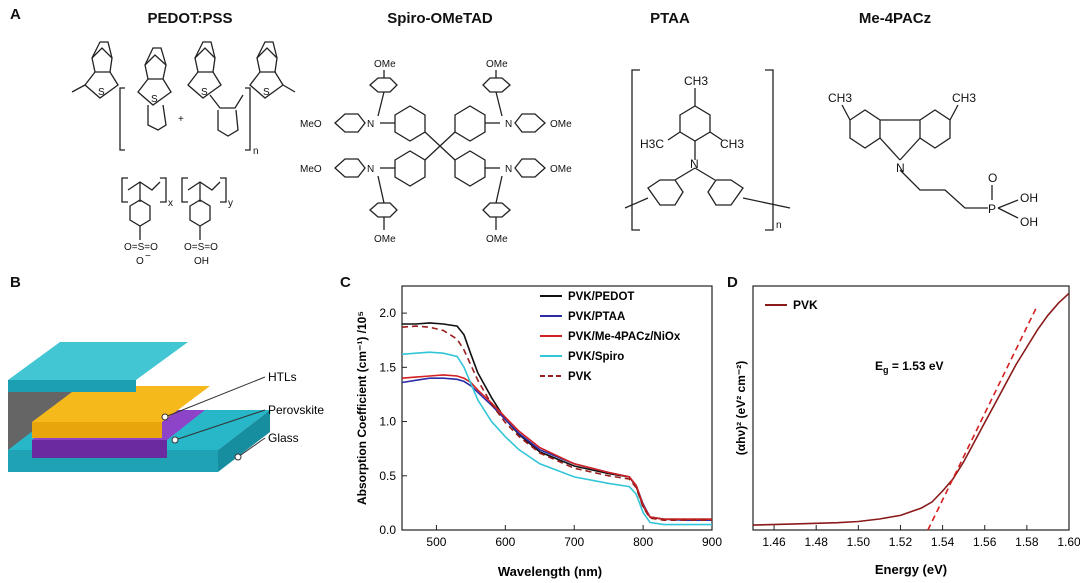 Image resolution: width=1080 pixels, height=583 pixels. I want to click on htl-layer-front, so click(72, 386).